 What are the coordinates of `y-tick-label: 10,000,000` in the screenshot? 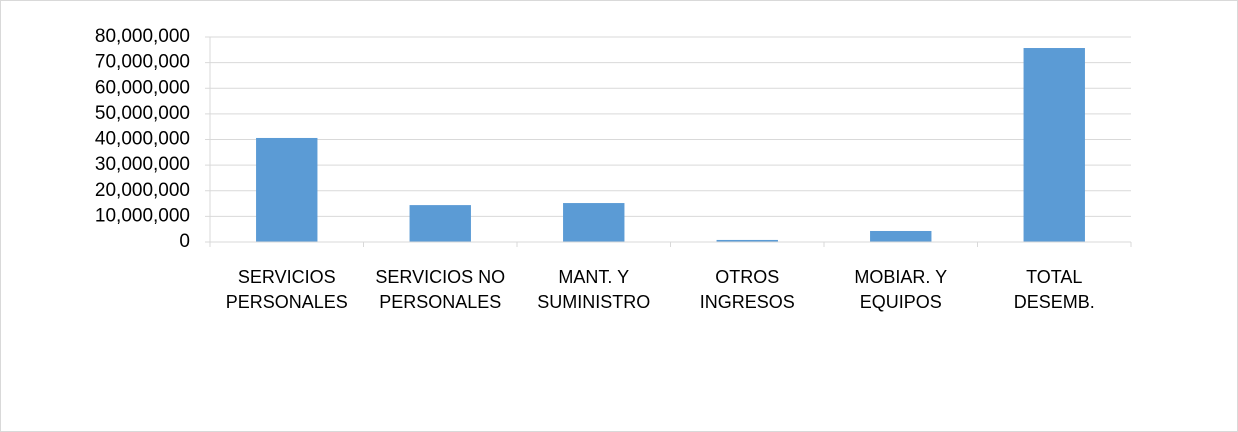 It's located at (142, 215).